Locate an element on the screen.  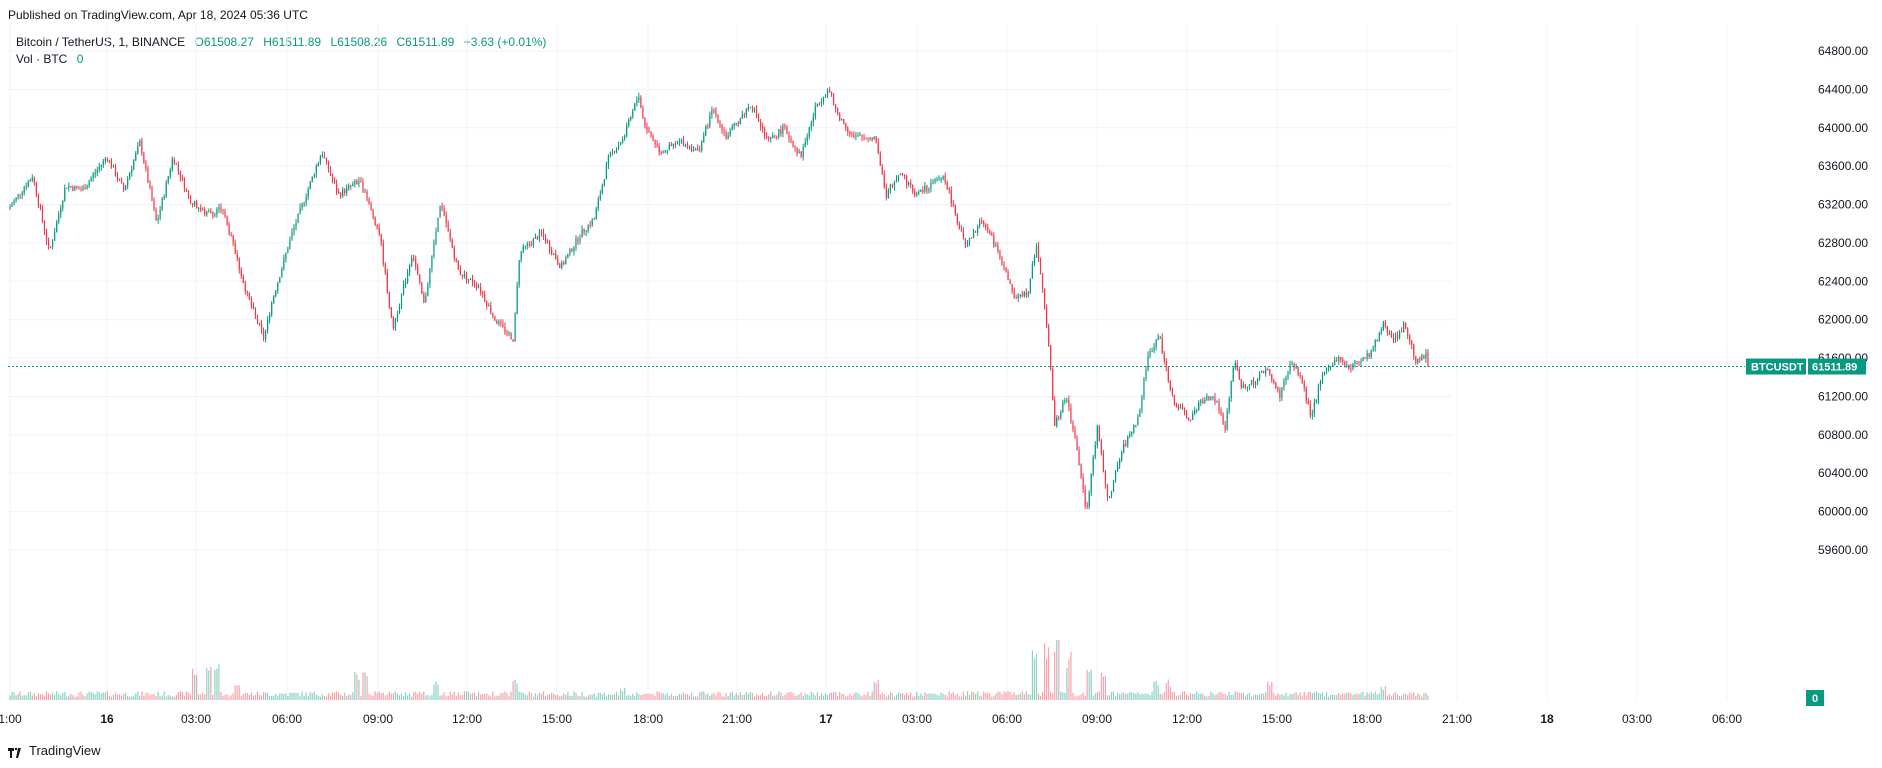
symbol-label: Bitcoin / TetherUS, 1, BINANCE is located at coordinates (101, 42).